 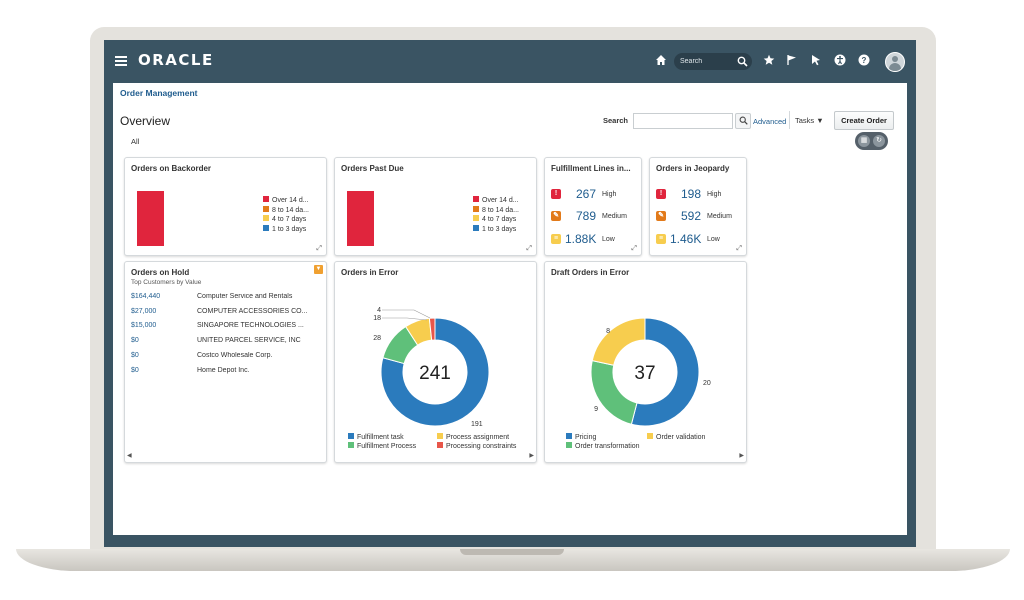 I want to click on hold-customer-row: $0 UNITED PARCEL SERVICE, INC, so click(x=226, y=343).